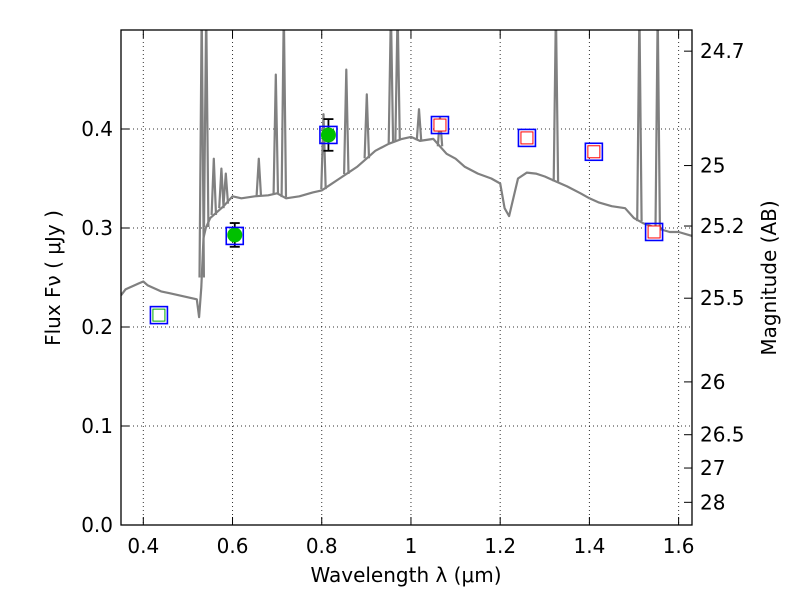 This screenshot has height=600, width=800. What do you see at coordinates (722, 298) in the screenshot?
I see `right-tick-label: 25.5` at bounding box center [722, 298].